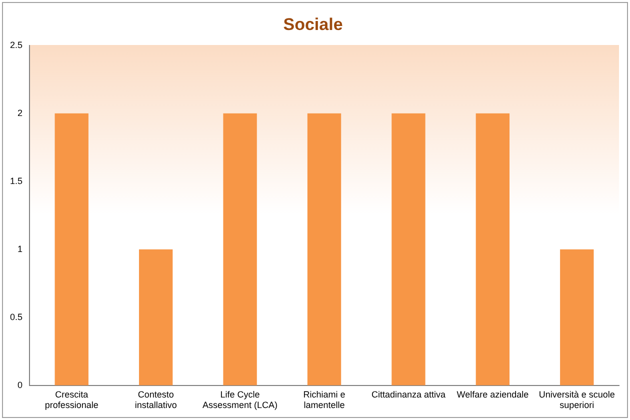 This screenshot has width=630, height=420. I want to click on x-tick-label: Cittadinanza attiva, so click(408, 394).